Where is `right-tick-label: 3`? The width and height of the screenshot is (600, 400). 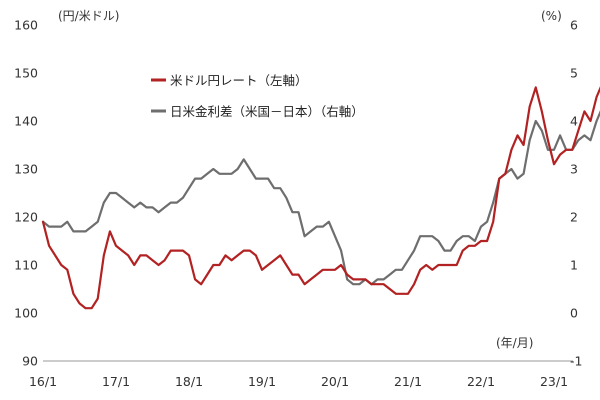
right-tick-label: 3 is located at coordinates (574, 169).